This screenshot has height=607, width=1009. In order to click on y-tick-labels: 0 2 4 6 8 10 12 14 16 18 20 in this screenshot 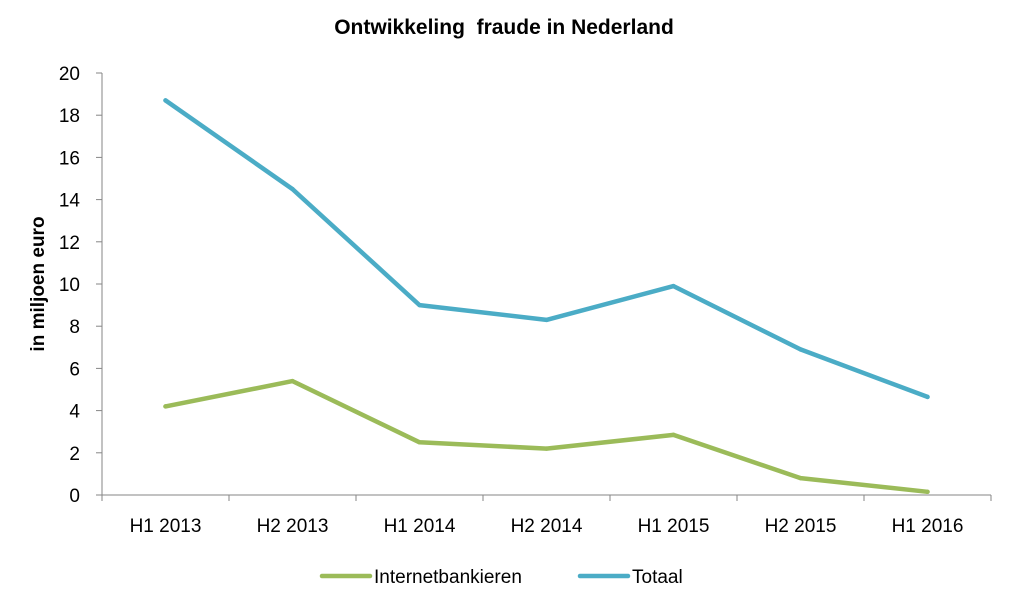, I will do `click(70, 285)`.